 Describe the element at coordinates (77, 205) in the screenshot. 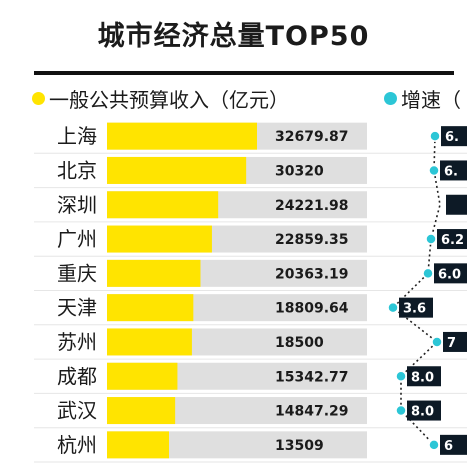

I see `city-label: 深圳` at that location.